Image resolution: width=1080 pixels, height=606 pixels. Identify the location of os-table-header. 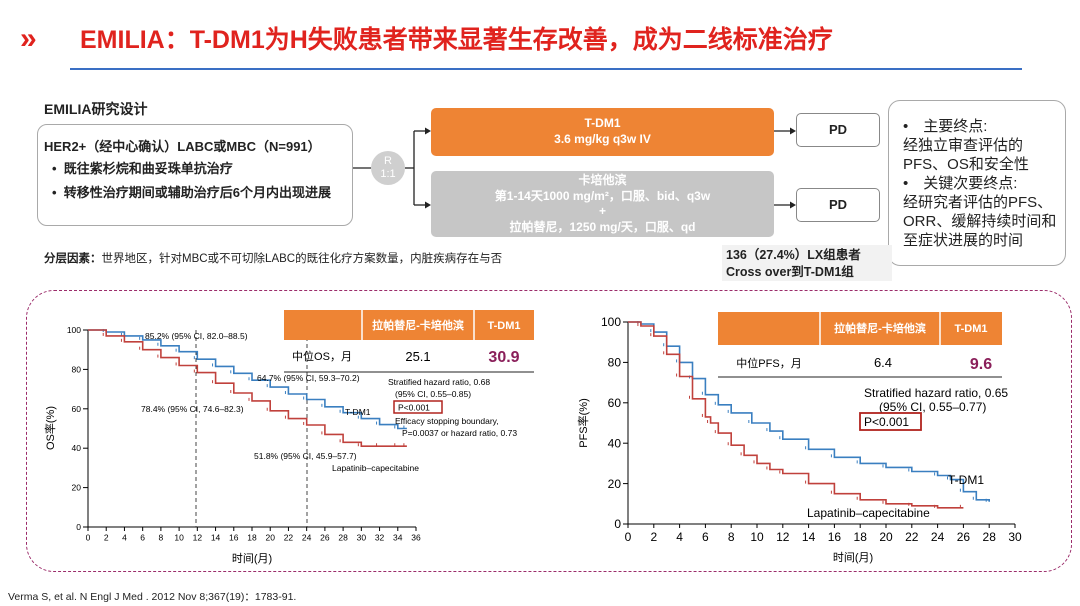
(409, 325).